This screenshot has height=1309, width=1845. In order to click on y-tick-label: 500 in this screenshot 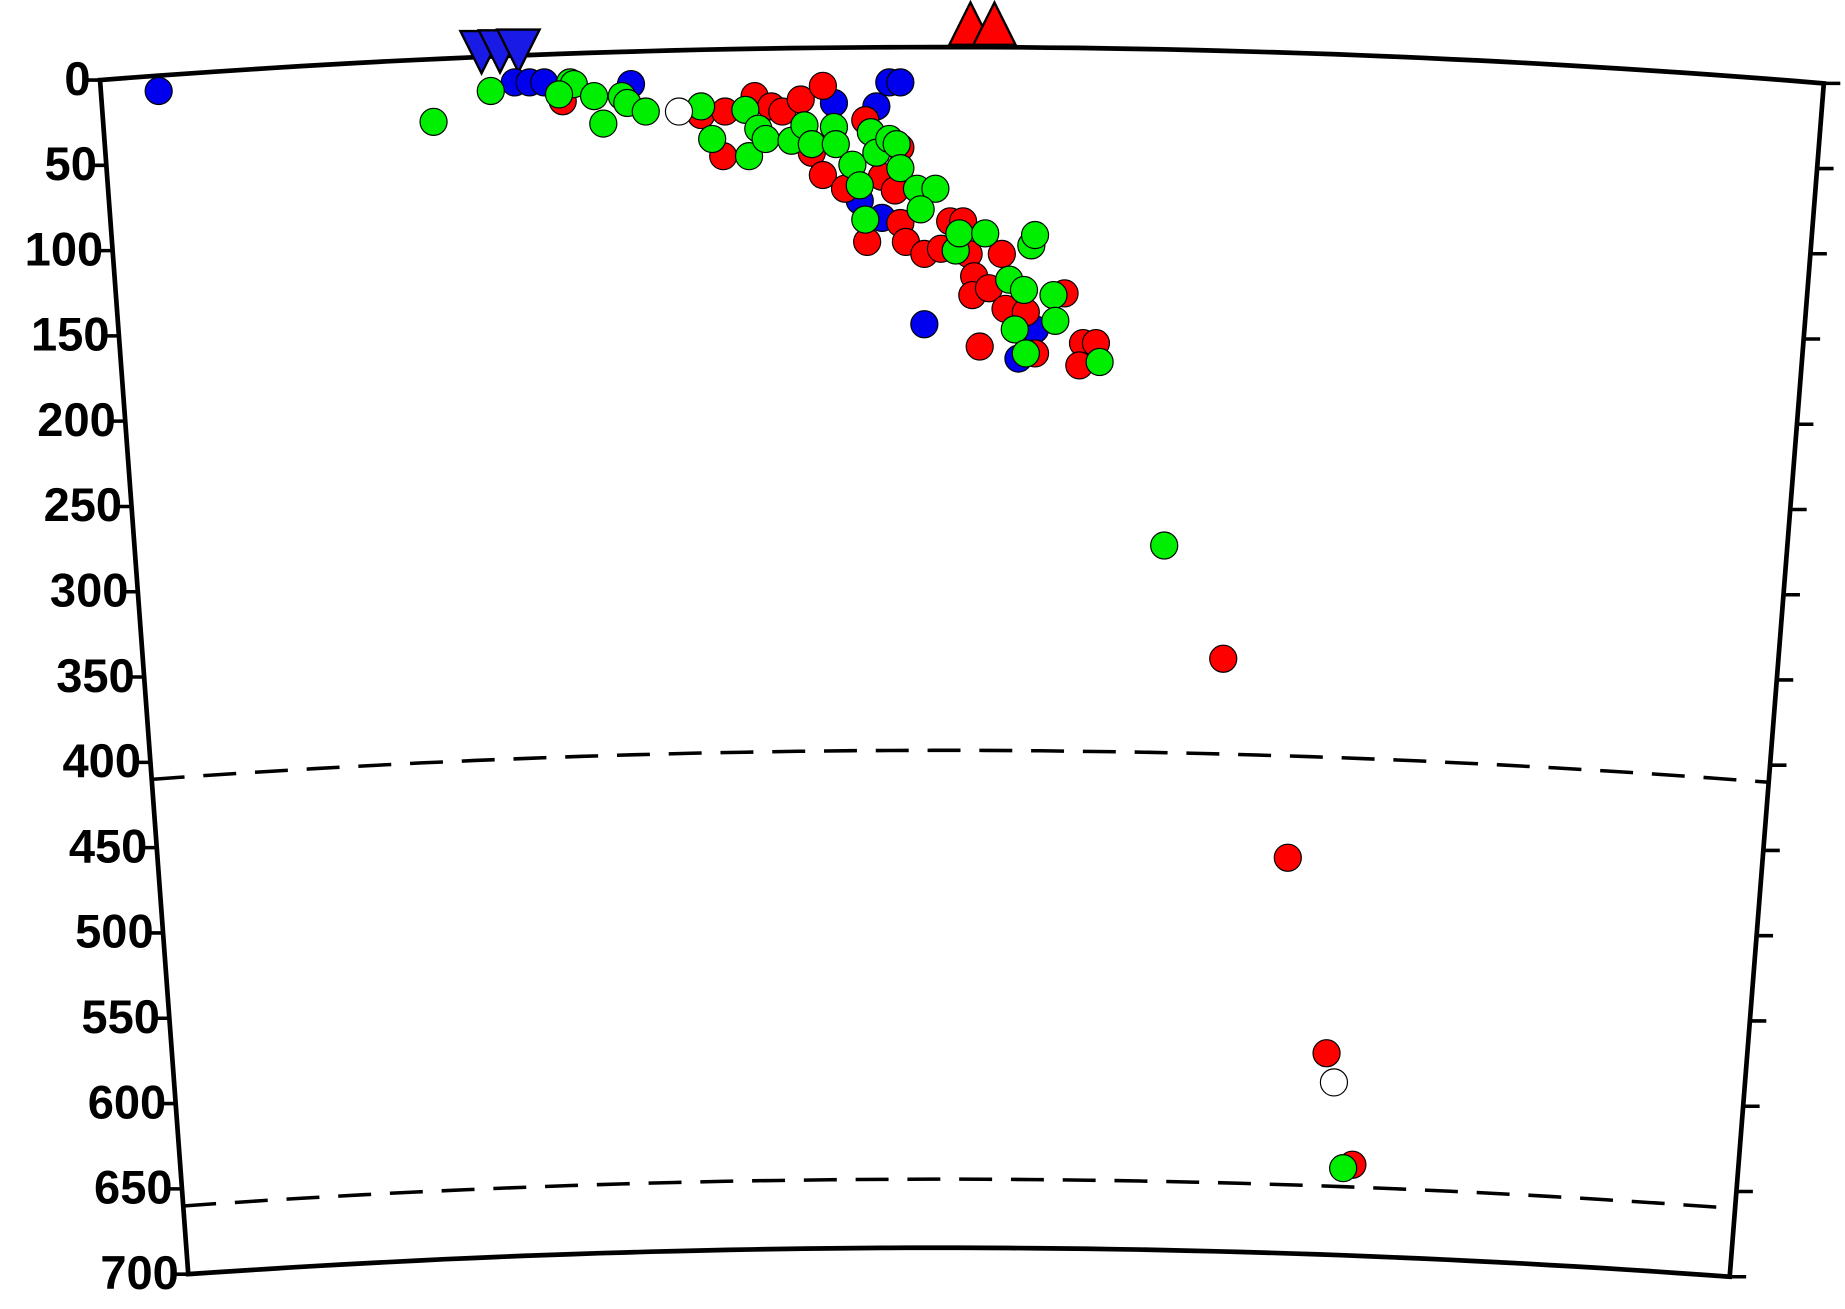, I will do `click(114, 931)`.